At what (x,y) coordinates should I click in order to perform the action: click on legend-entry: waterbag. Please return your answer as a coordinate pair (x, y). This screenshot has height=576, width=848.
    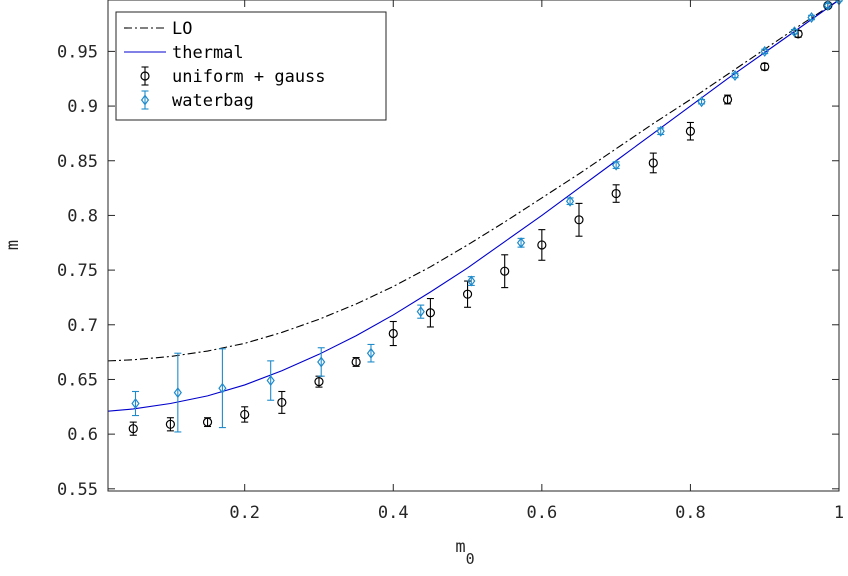
    Looking at the image, I should click on (197, 100).